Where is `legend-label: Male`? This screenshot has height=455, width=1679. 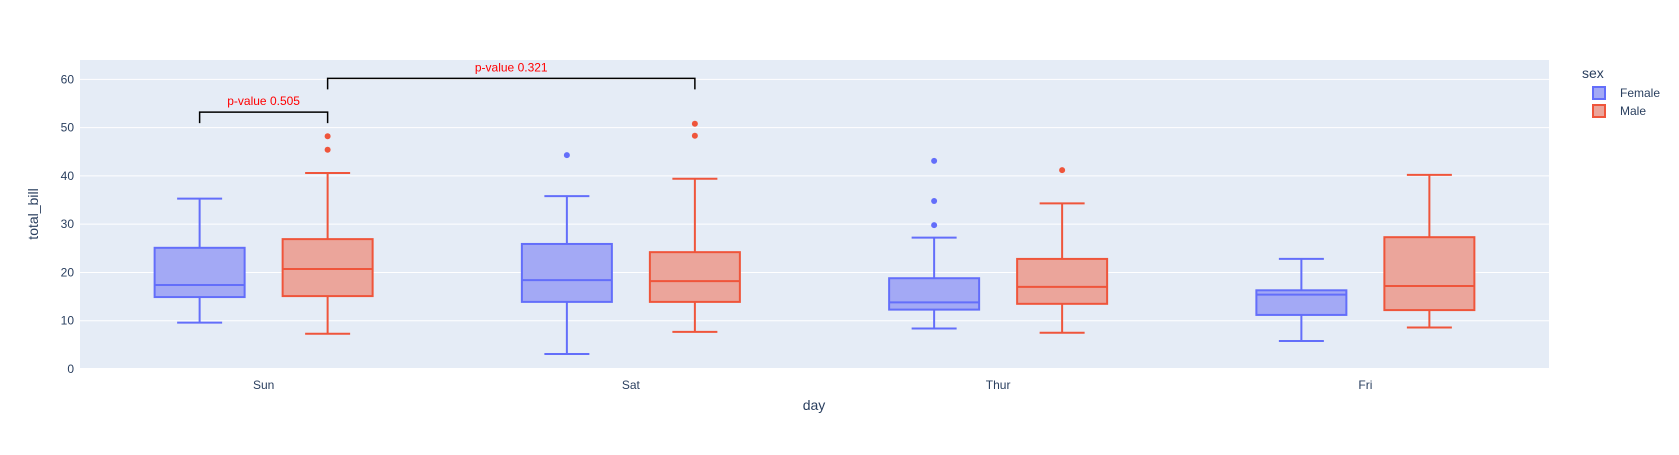 legend-label: Male is located at coordinates (1633, 111).